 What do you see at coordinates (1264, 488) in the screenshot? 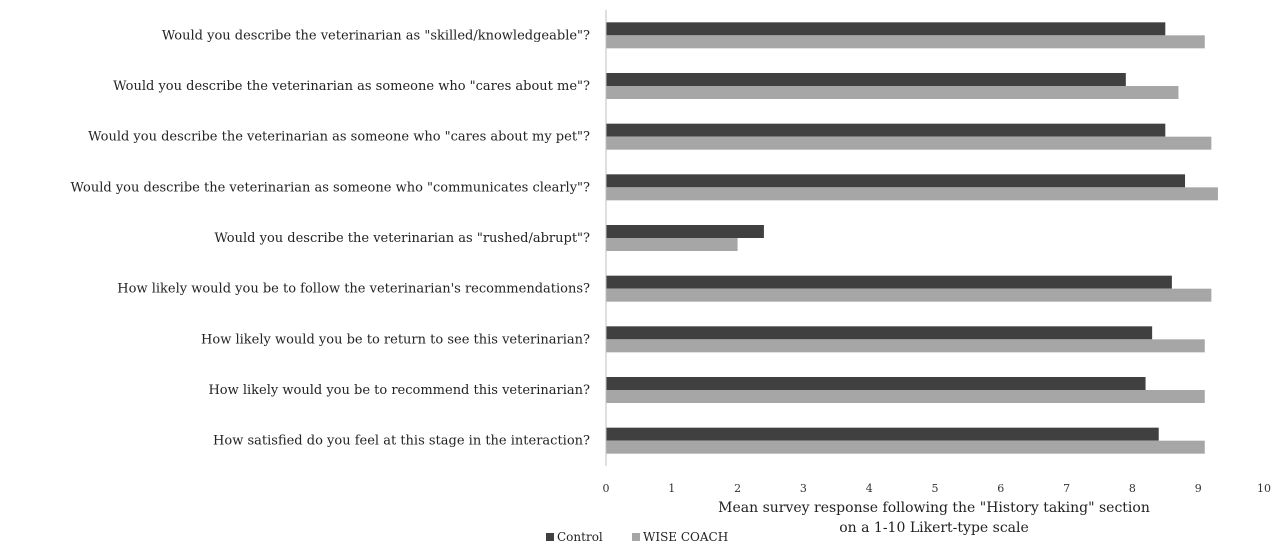
I see `x-tick-10: 10` at bounding box center [1264, 488].